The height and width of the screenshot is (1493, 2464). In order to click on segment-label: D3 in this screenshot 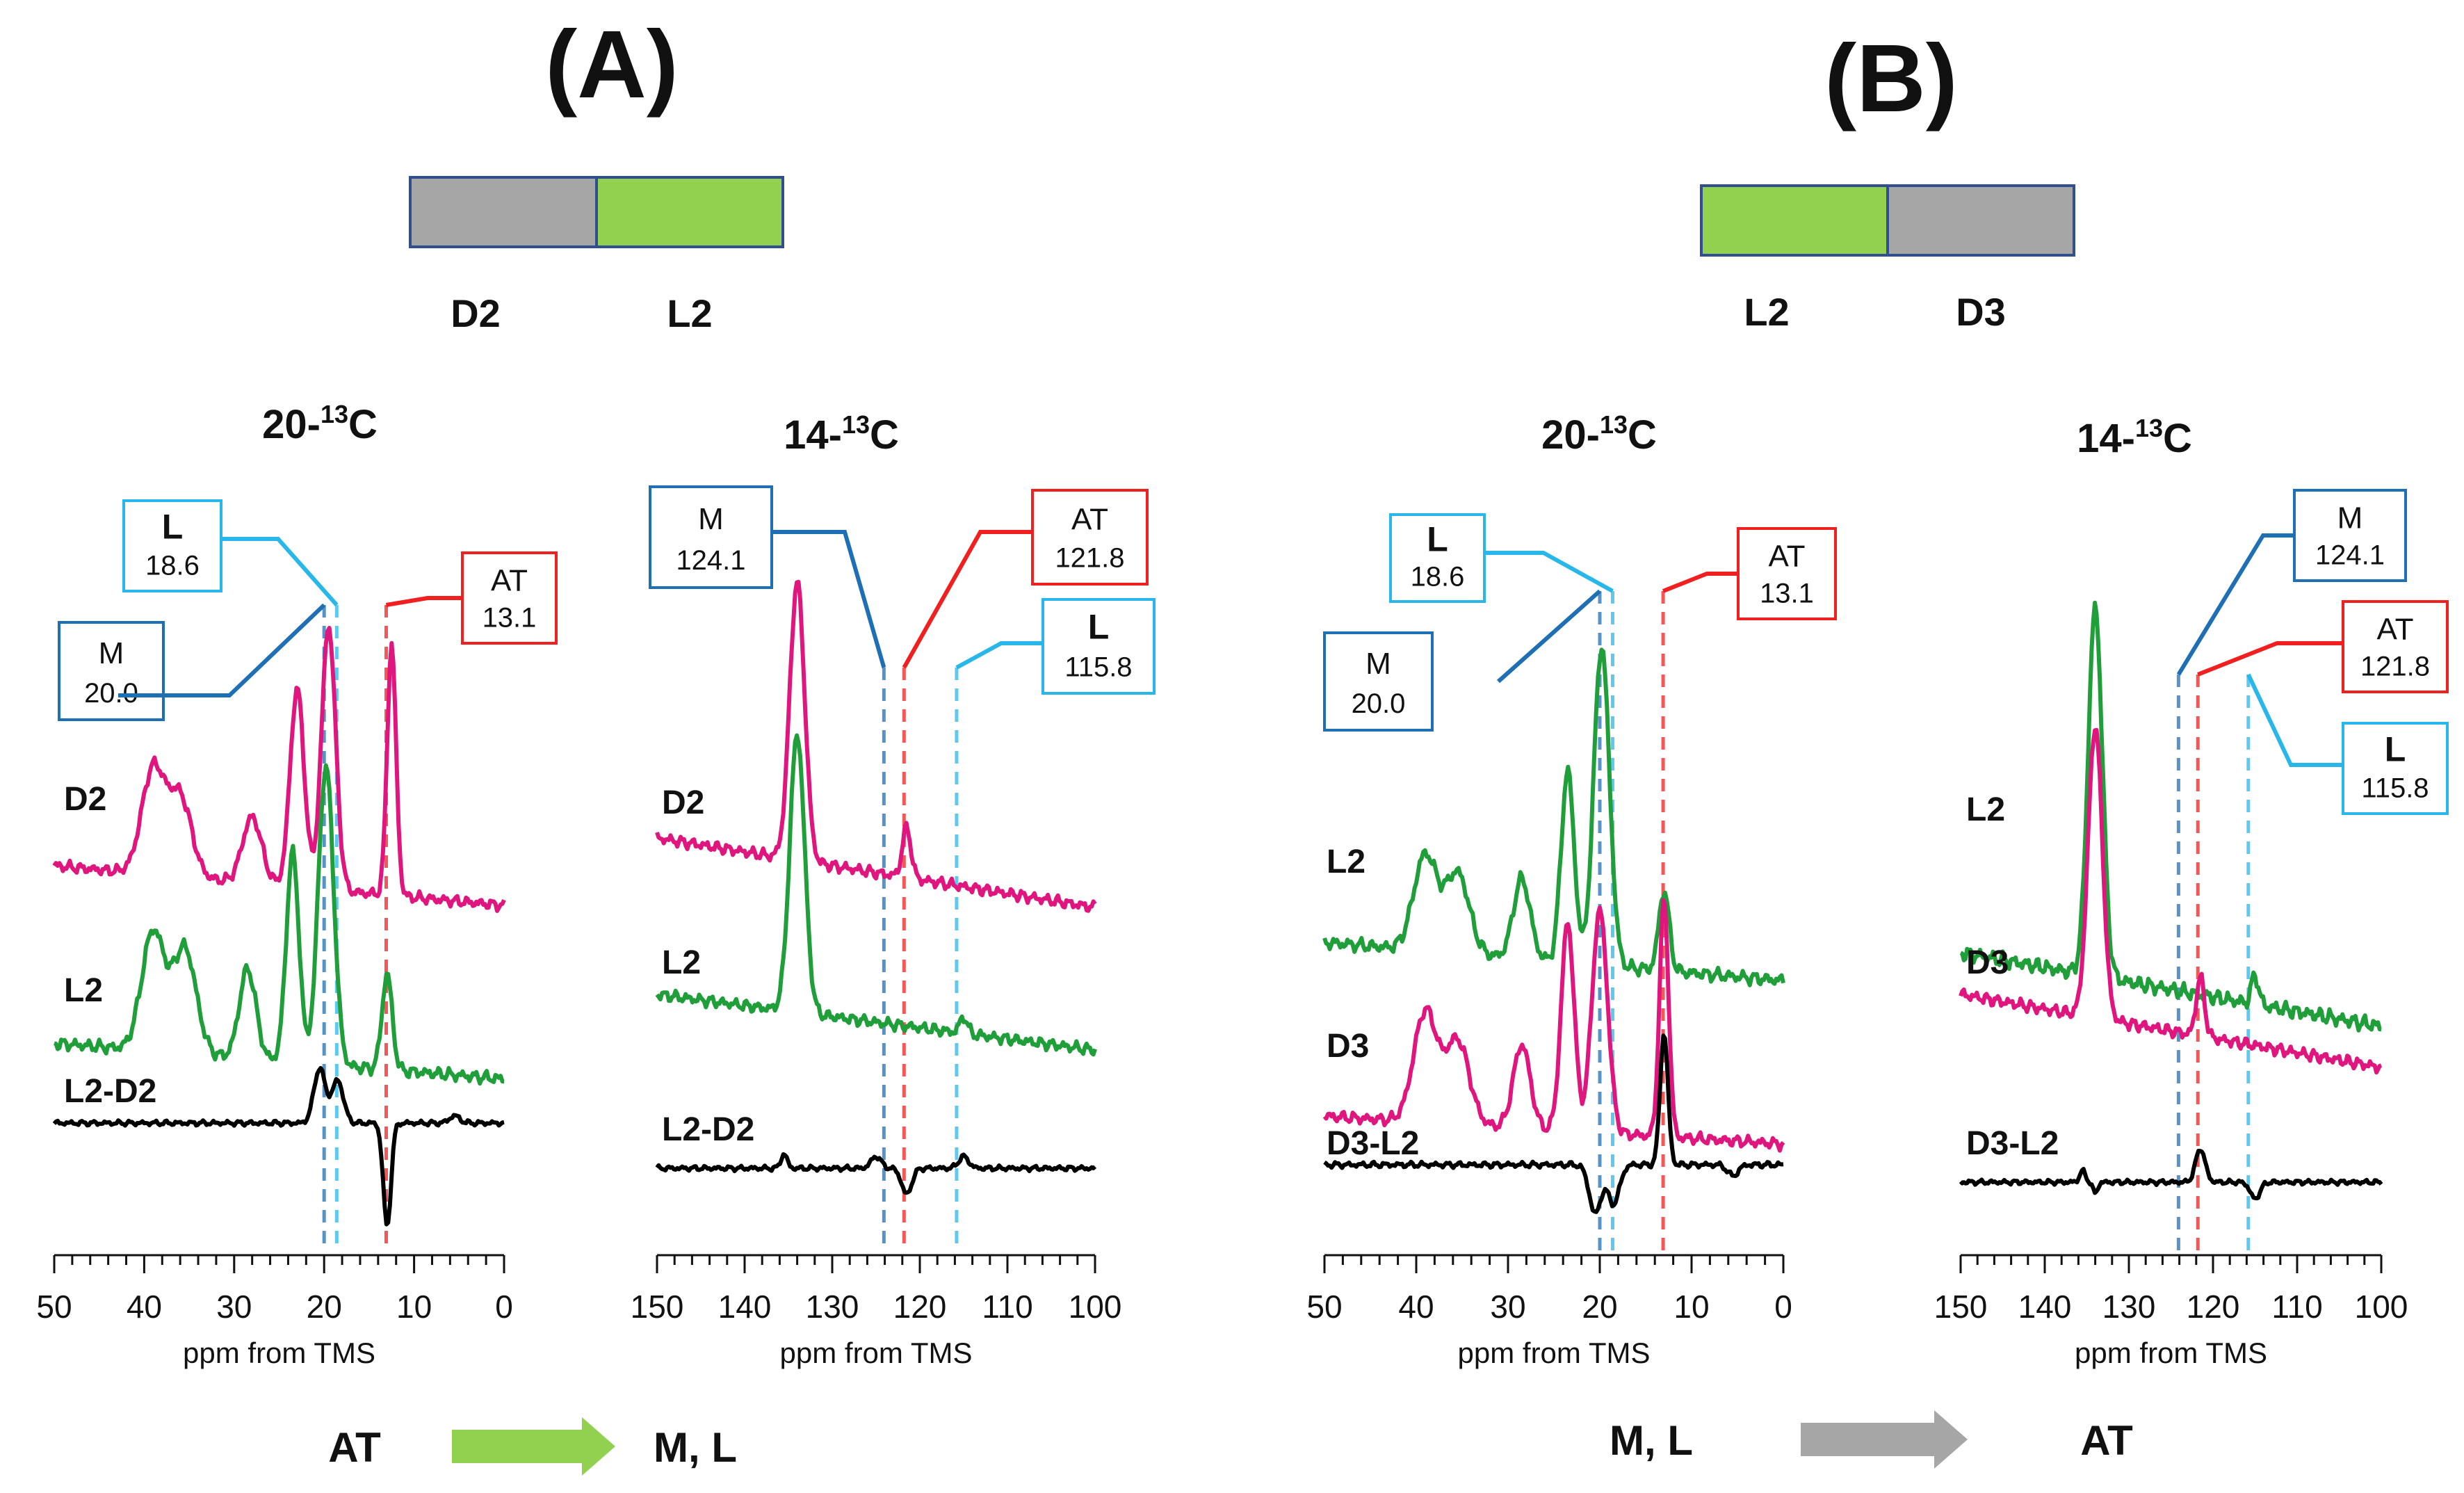, I will do `click(1981, 312)`.